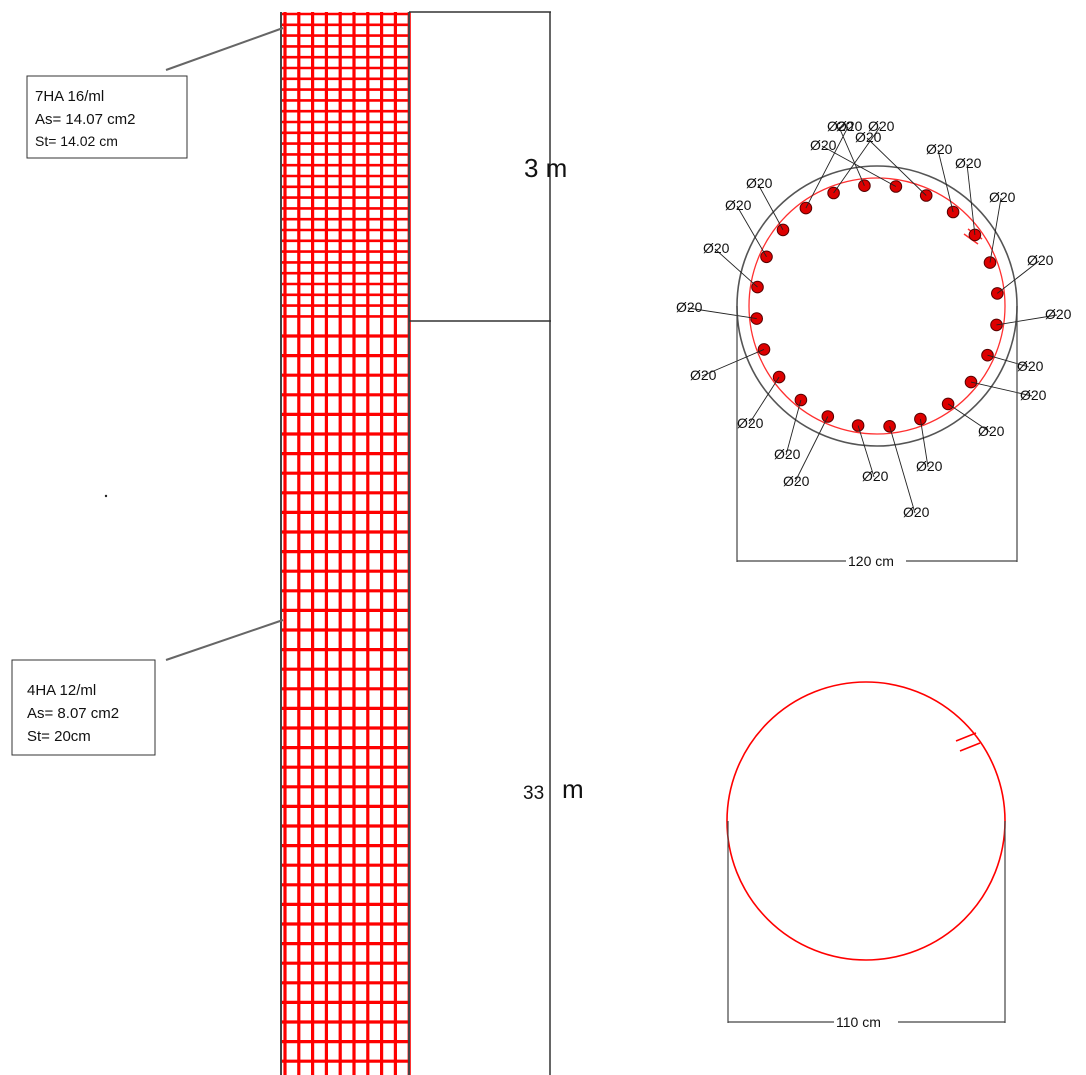  Describe the element at coordinates (573, 789) in the screenshot. I see `dim-bottom-unit: m` at that location.